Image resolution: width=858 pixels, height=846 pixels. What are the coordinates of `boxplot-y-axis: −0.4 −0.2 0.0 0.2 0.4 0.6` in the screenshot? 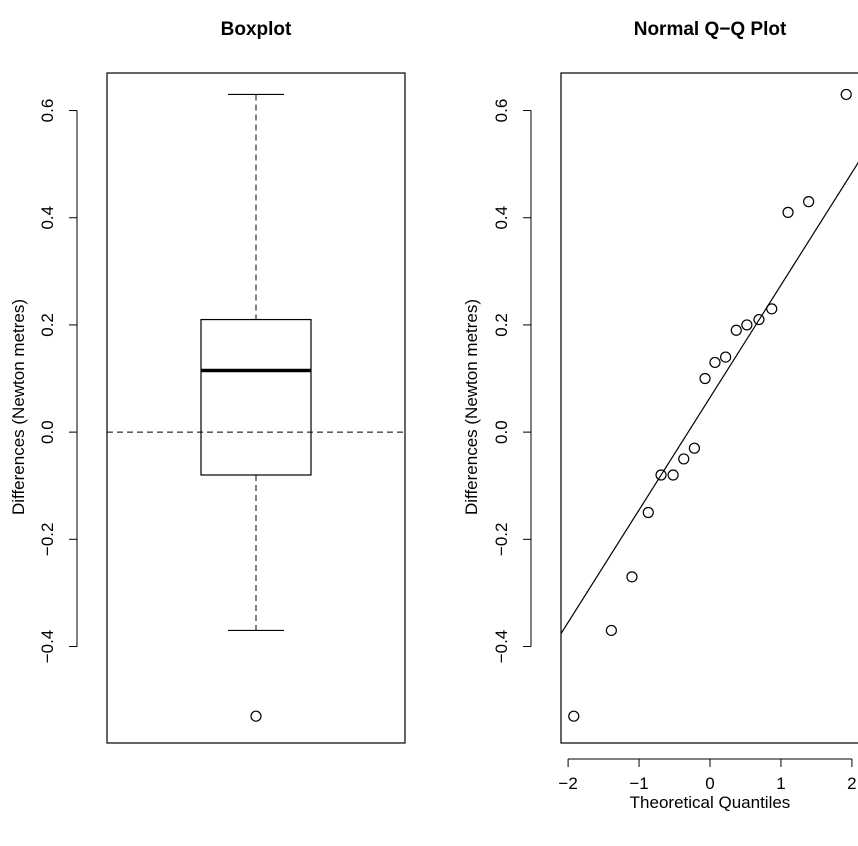 It's located at (58, 381).